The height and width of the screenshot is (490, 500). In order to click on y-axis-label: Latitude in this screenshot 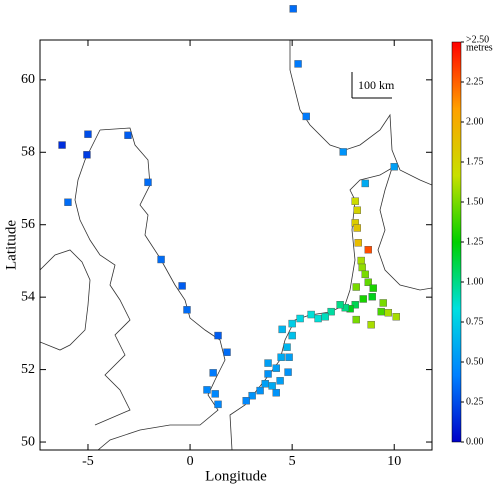, I will do `click(11, 245)`.